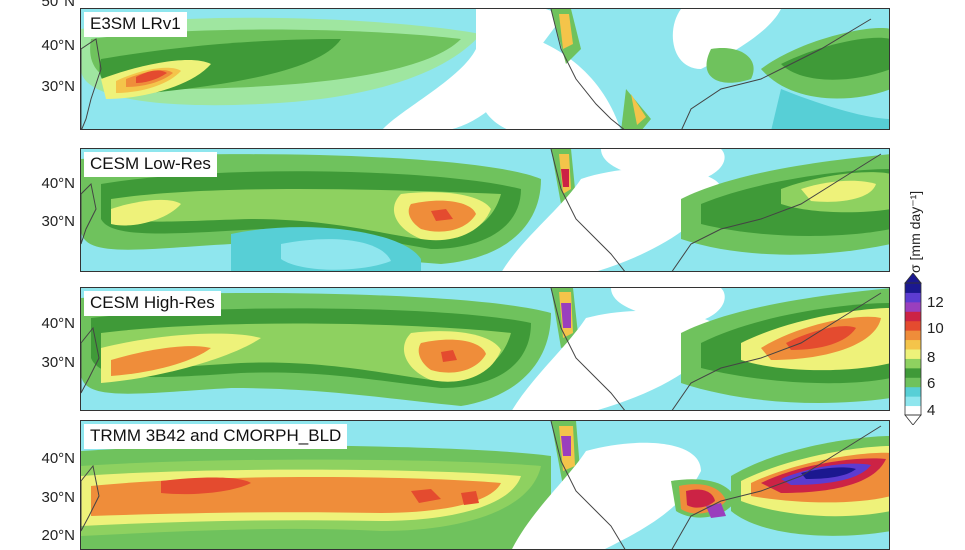 This screenshot has width=965, height=550. What do you see at coordinates (913, 278) in the screenshot?
I see `colorbar-max-arrow` at bounding box center [913, 278].